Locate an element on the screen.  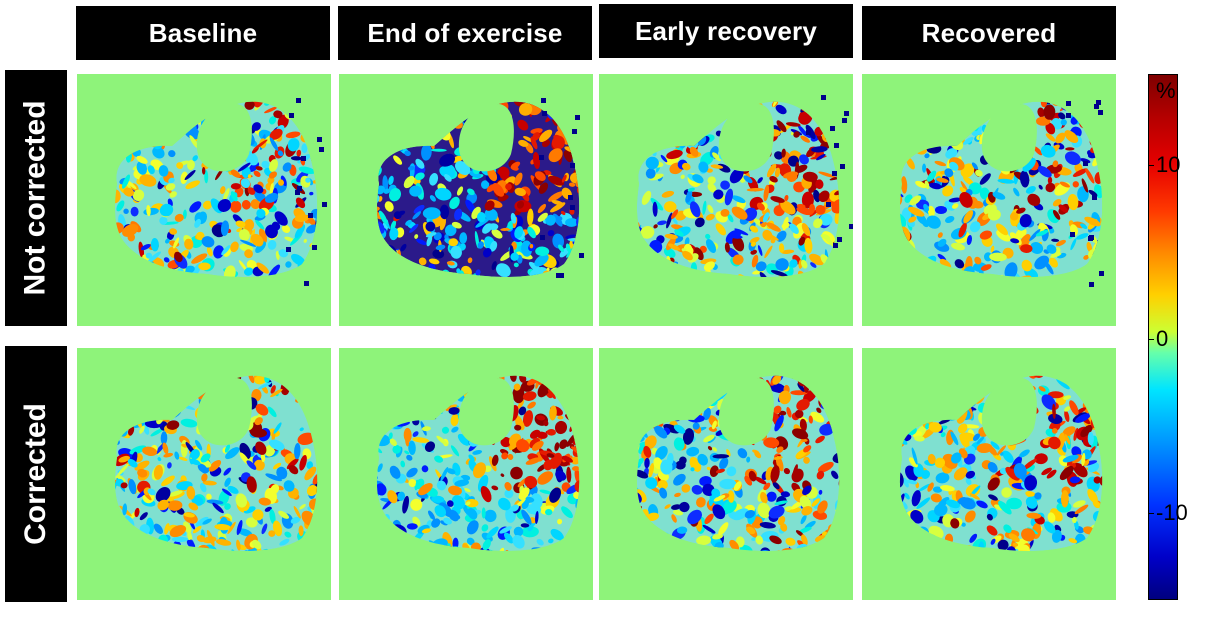
colorbar is located at coordinates (1163, 337).